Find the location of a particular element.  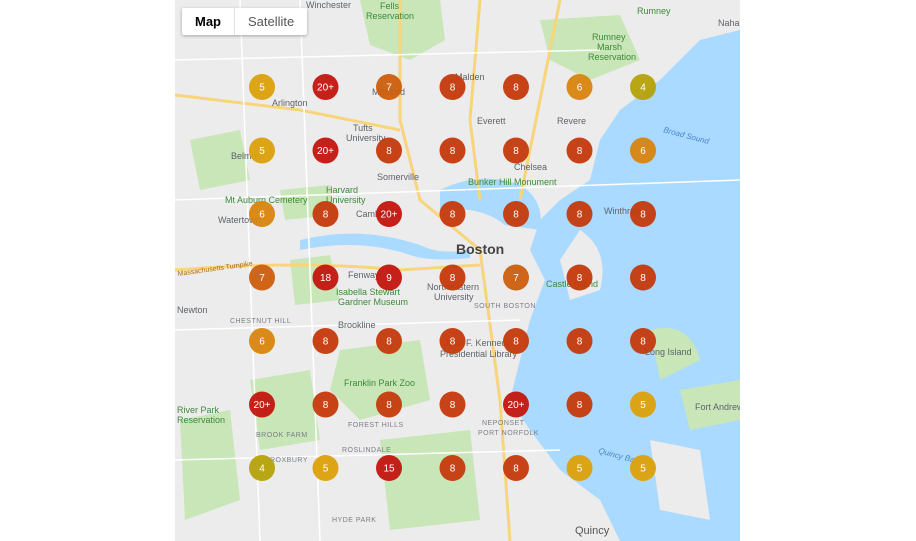

cluster-marker: 15 is located at coordinates (389, 468).